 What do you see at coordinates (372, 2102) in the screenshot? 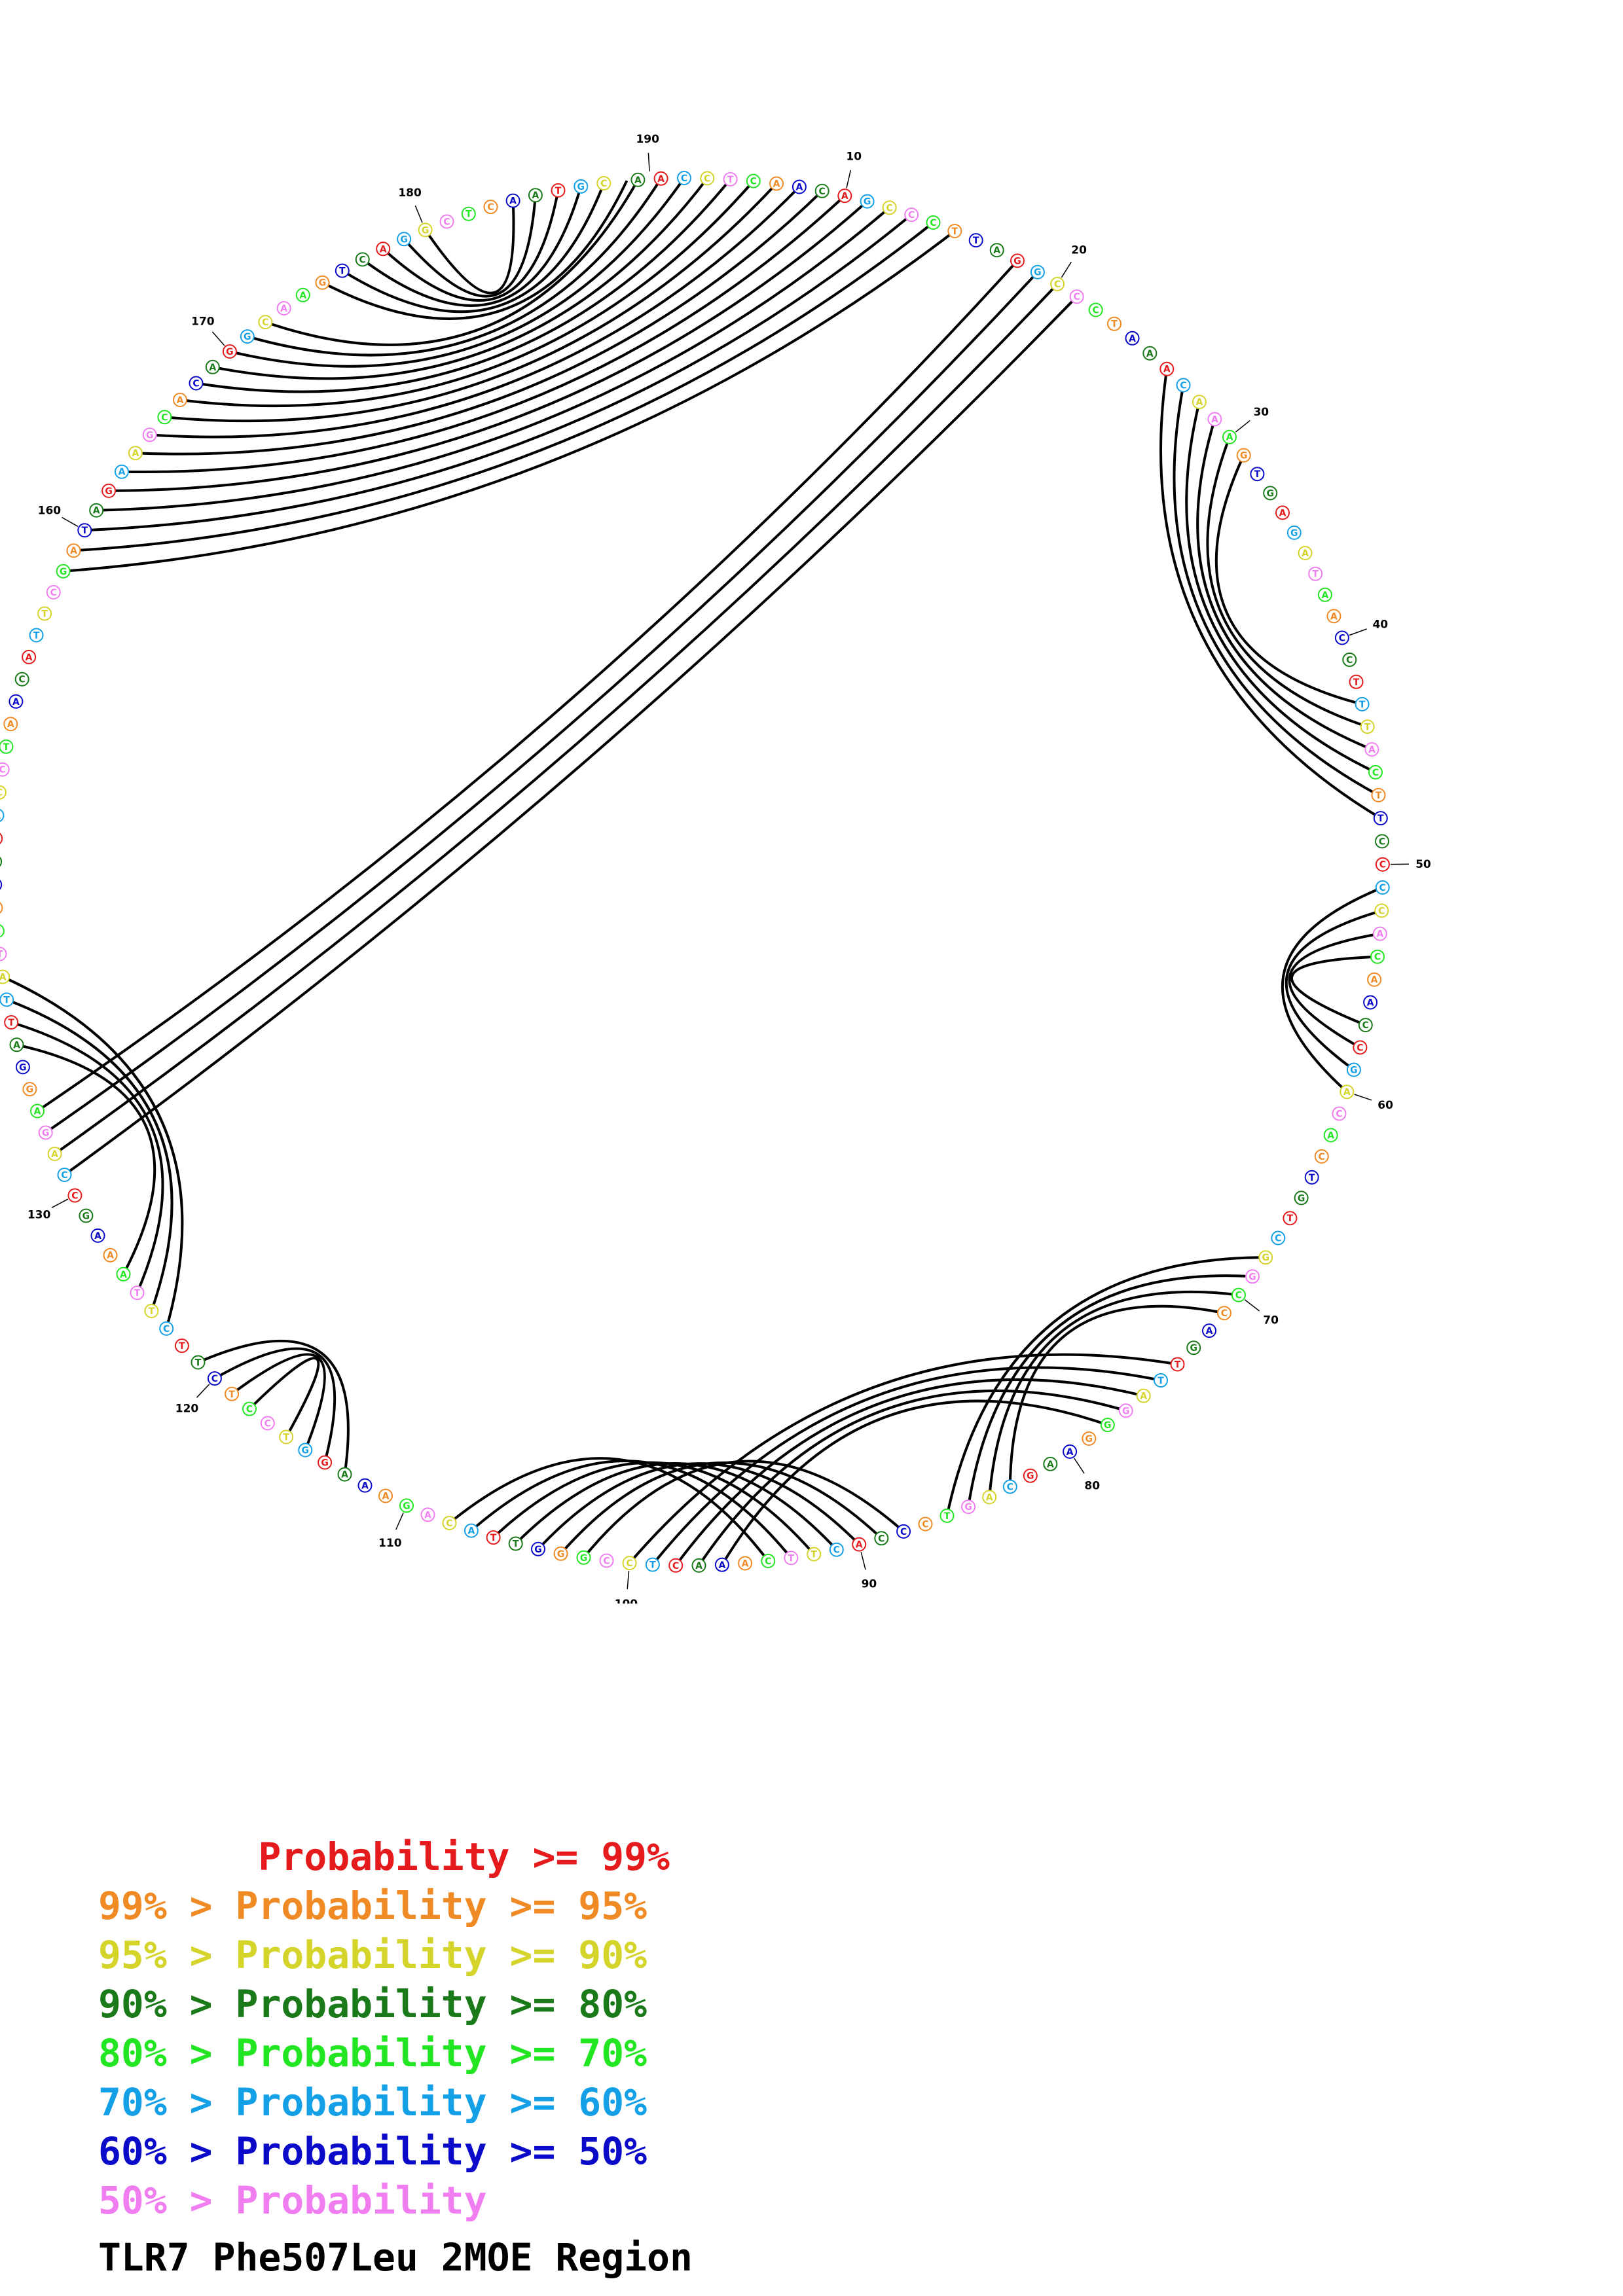
I see `legend-row-60-70: 70% > Probability >= 60%` at bounding box center [372, 2102].